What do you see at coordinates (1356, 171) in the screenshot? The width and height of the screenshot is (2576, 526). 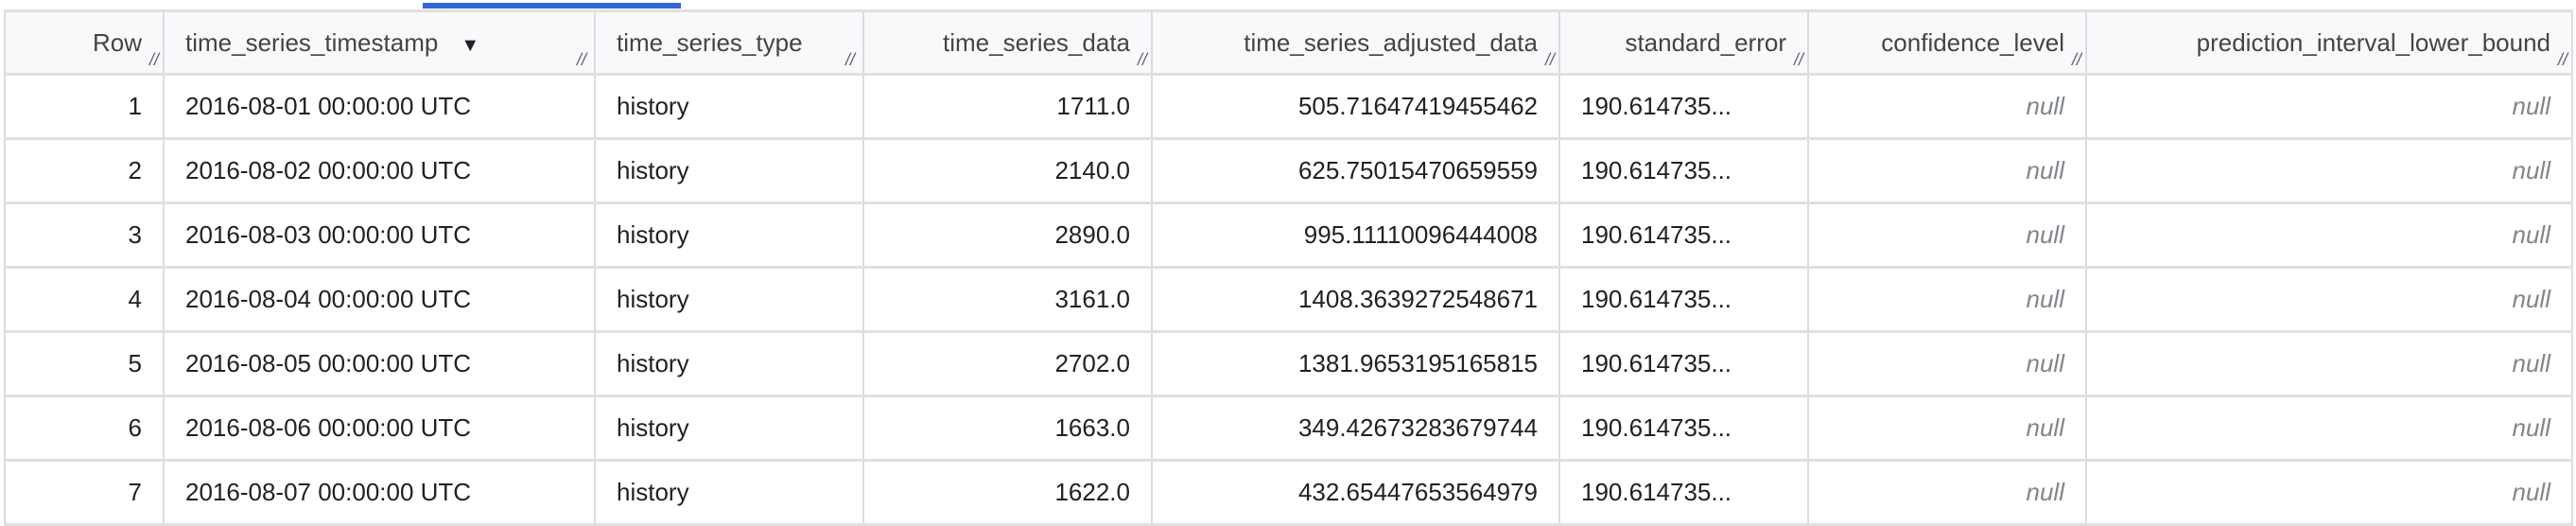 I see `adjusted-data-cell: 625.75015470659559` at bounding box center [1356, 171].